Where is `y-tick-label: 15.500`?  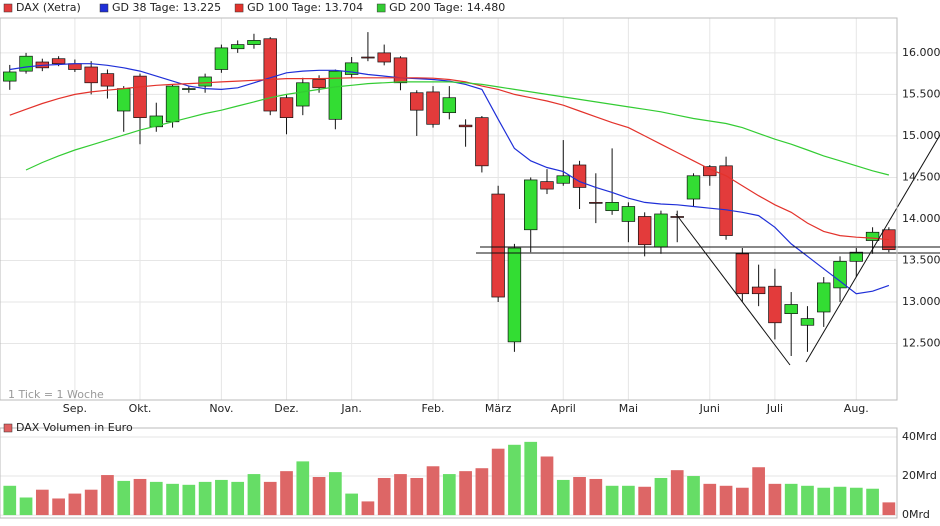
y-tick-label: 15.500 is located at coordinates (921, 93).